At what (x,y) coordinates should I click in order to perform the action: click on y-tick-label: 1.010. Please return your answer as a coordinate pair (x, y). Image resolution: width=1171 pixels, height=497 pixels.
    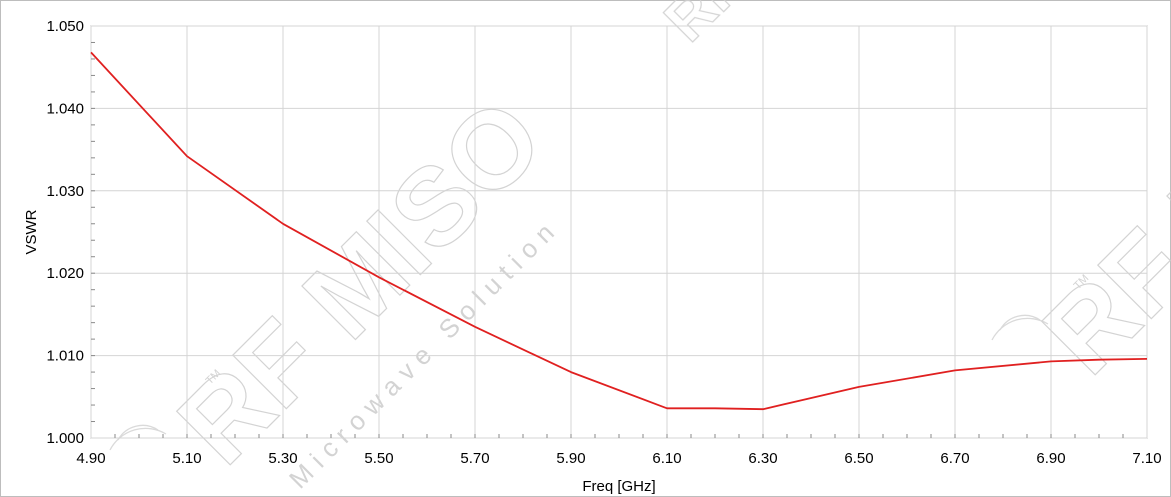
    Looking at the image, I should click on (65, 356).